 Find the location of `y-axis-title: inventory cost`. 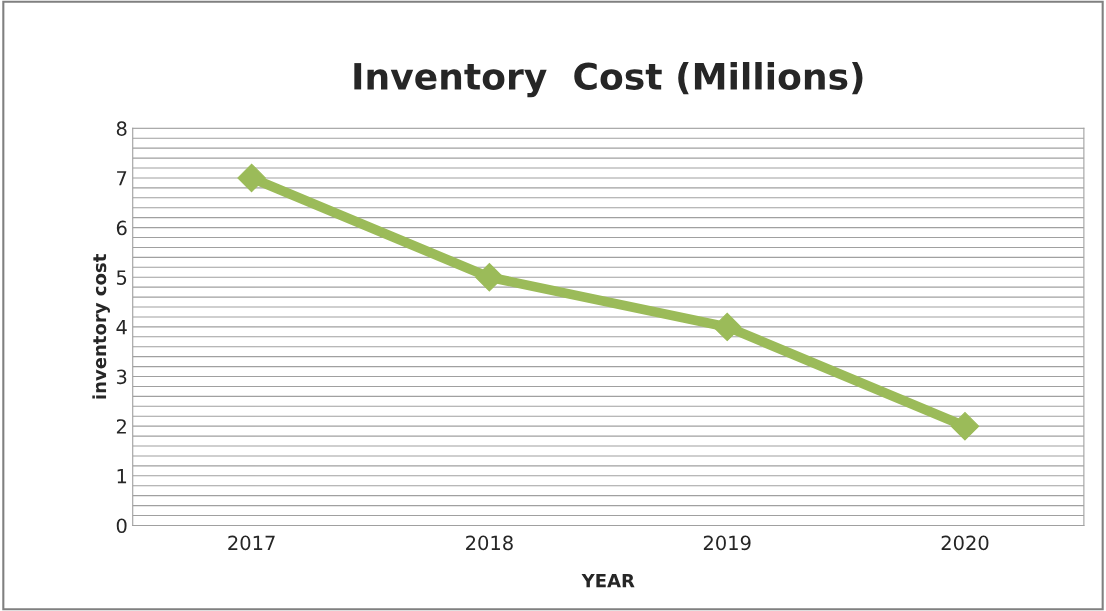

y-axis-title: inventory cost is located at coordinates (101, 326).